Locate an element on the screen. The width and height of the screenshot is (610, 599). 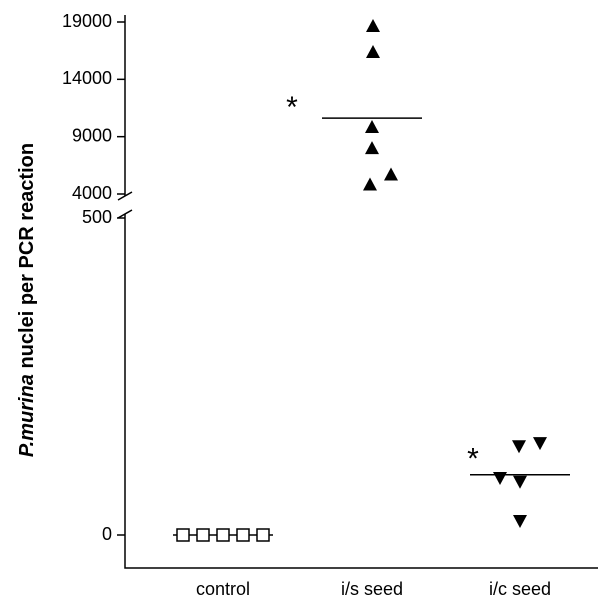
y-label-italic: P.murina is located at coordinates (27, 415).